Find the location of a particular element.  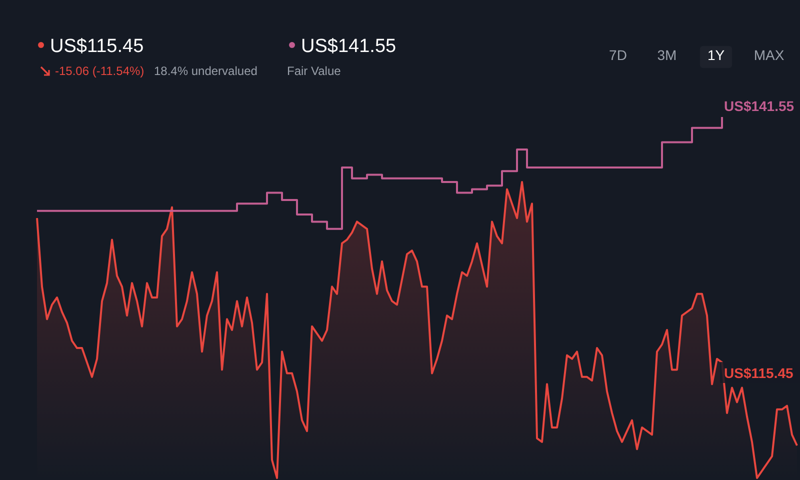

text: 1Y is located at coordinates (716, 55).